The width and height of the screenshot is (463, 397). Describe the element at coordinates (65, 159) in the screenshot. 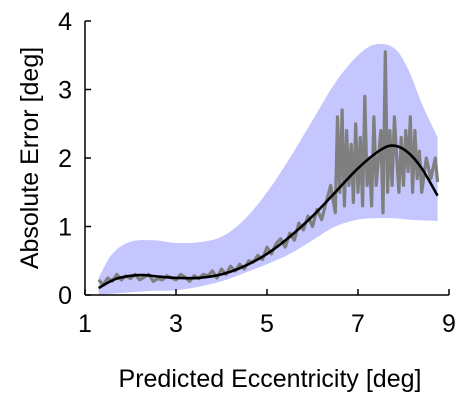

I see `y-tick-label: 2` at that location.